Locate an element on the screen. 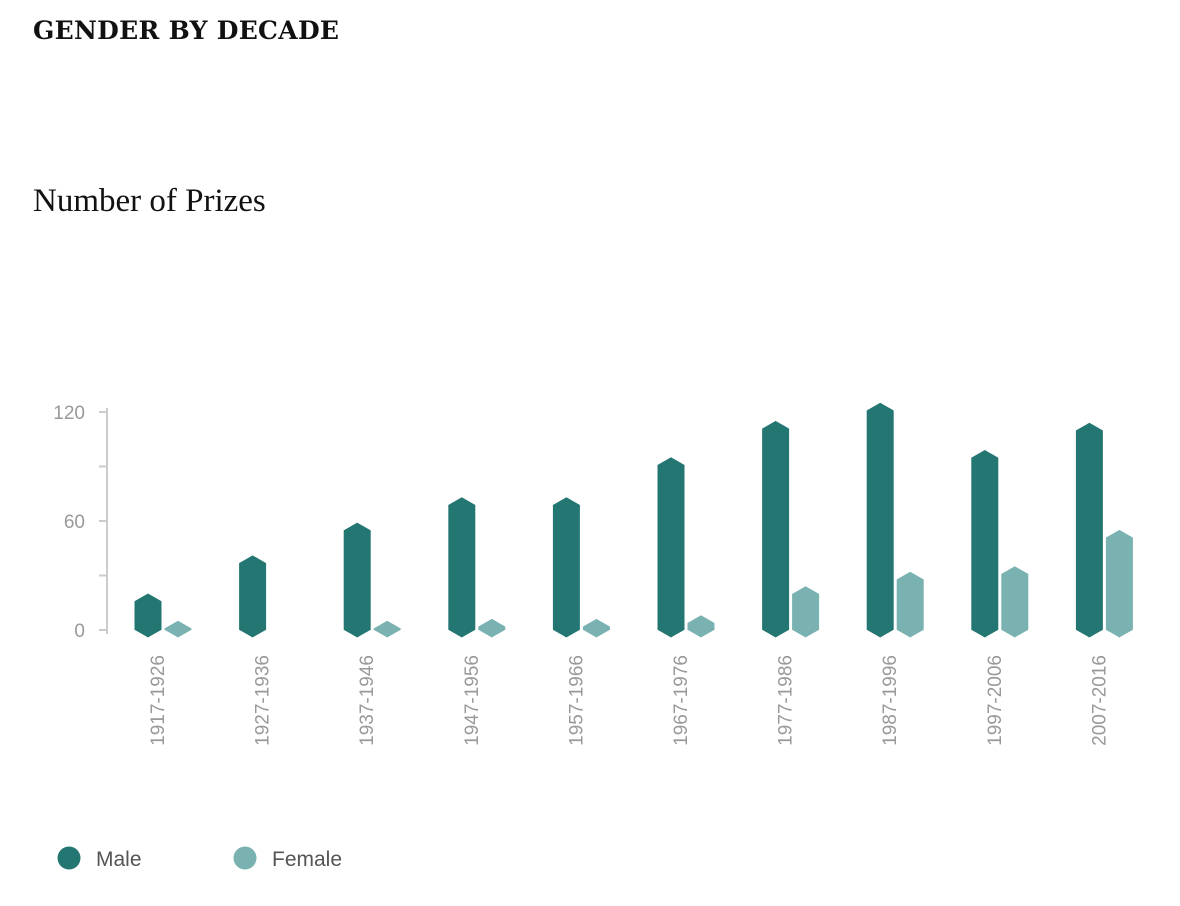 This screenshot has width=1180, height=906. x-tick-label: 2007-2016 is located at coordinates (1099, 700).